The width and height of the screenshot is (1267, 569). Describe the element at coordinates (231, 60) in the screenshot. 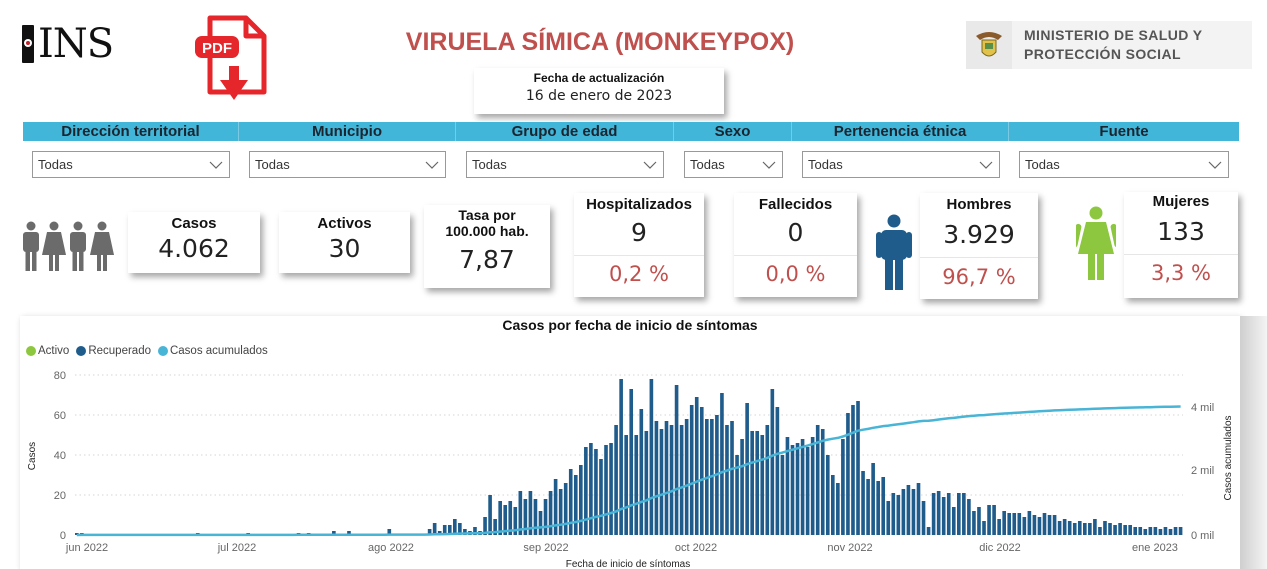

I see `pdf-download-button: PDF` at that location.